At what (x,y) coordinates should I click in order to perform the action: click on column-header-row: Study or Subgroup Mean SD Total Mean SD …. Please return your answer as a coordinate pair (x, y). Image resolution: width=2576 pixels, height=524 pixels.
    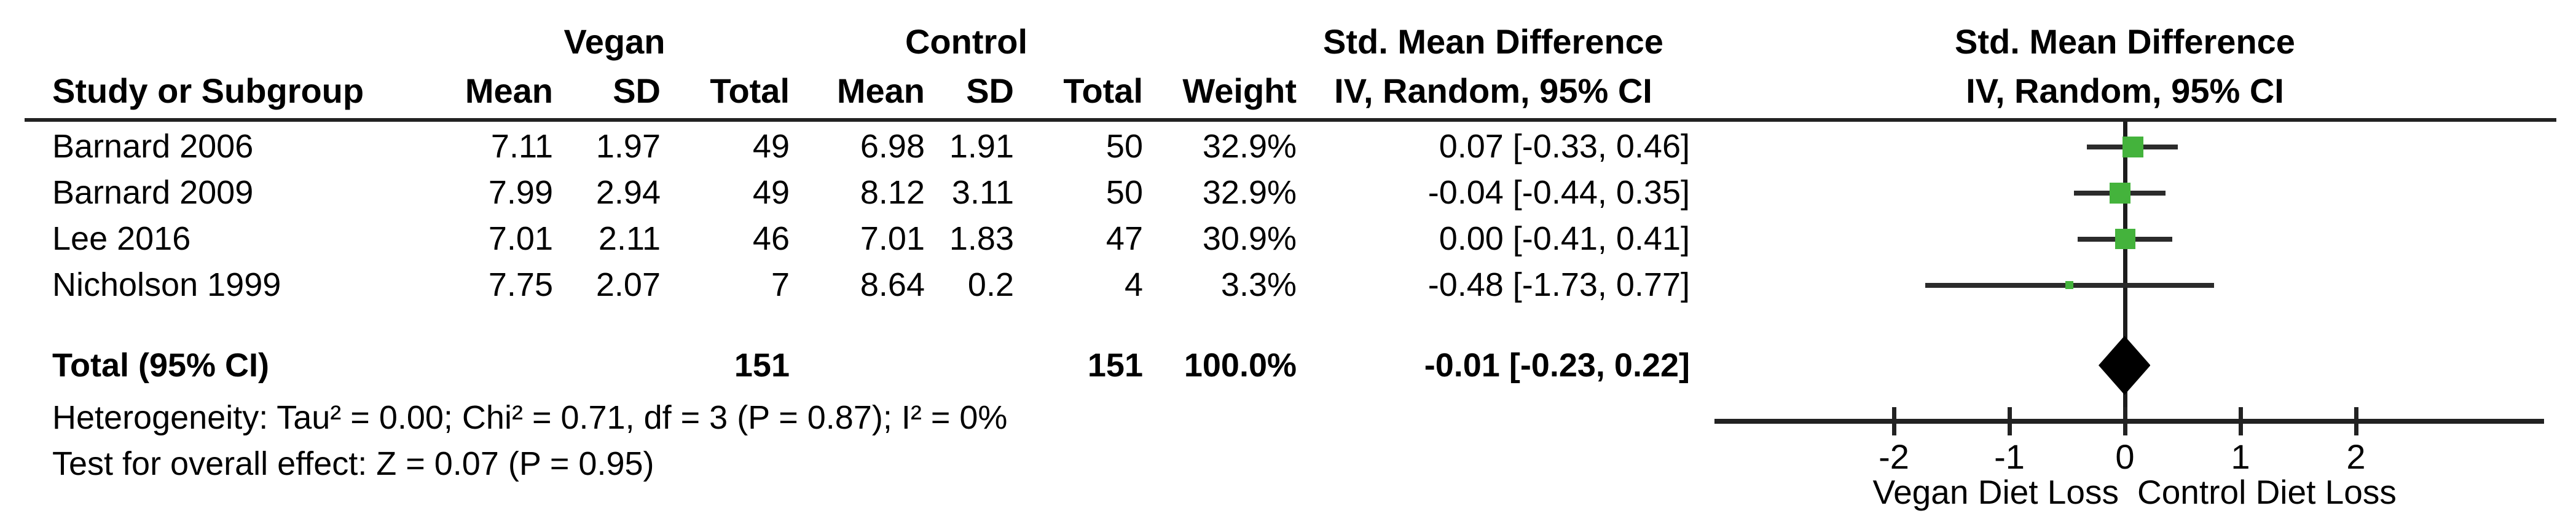
    Looking at the image, I should click on (845, 91).